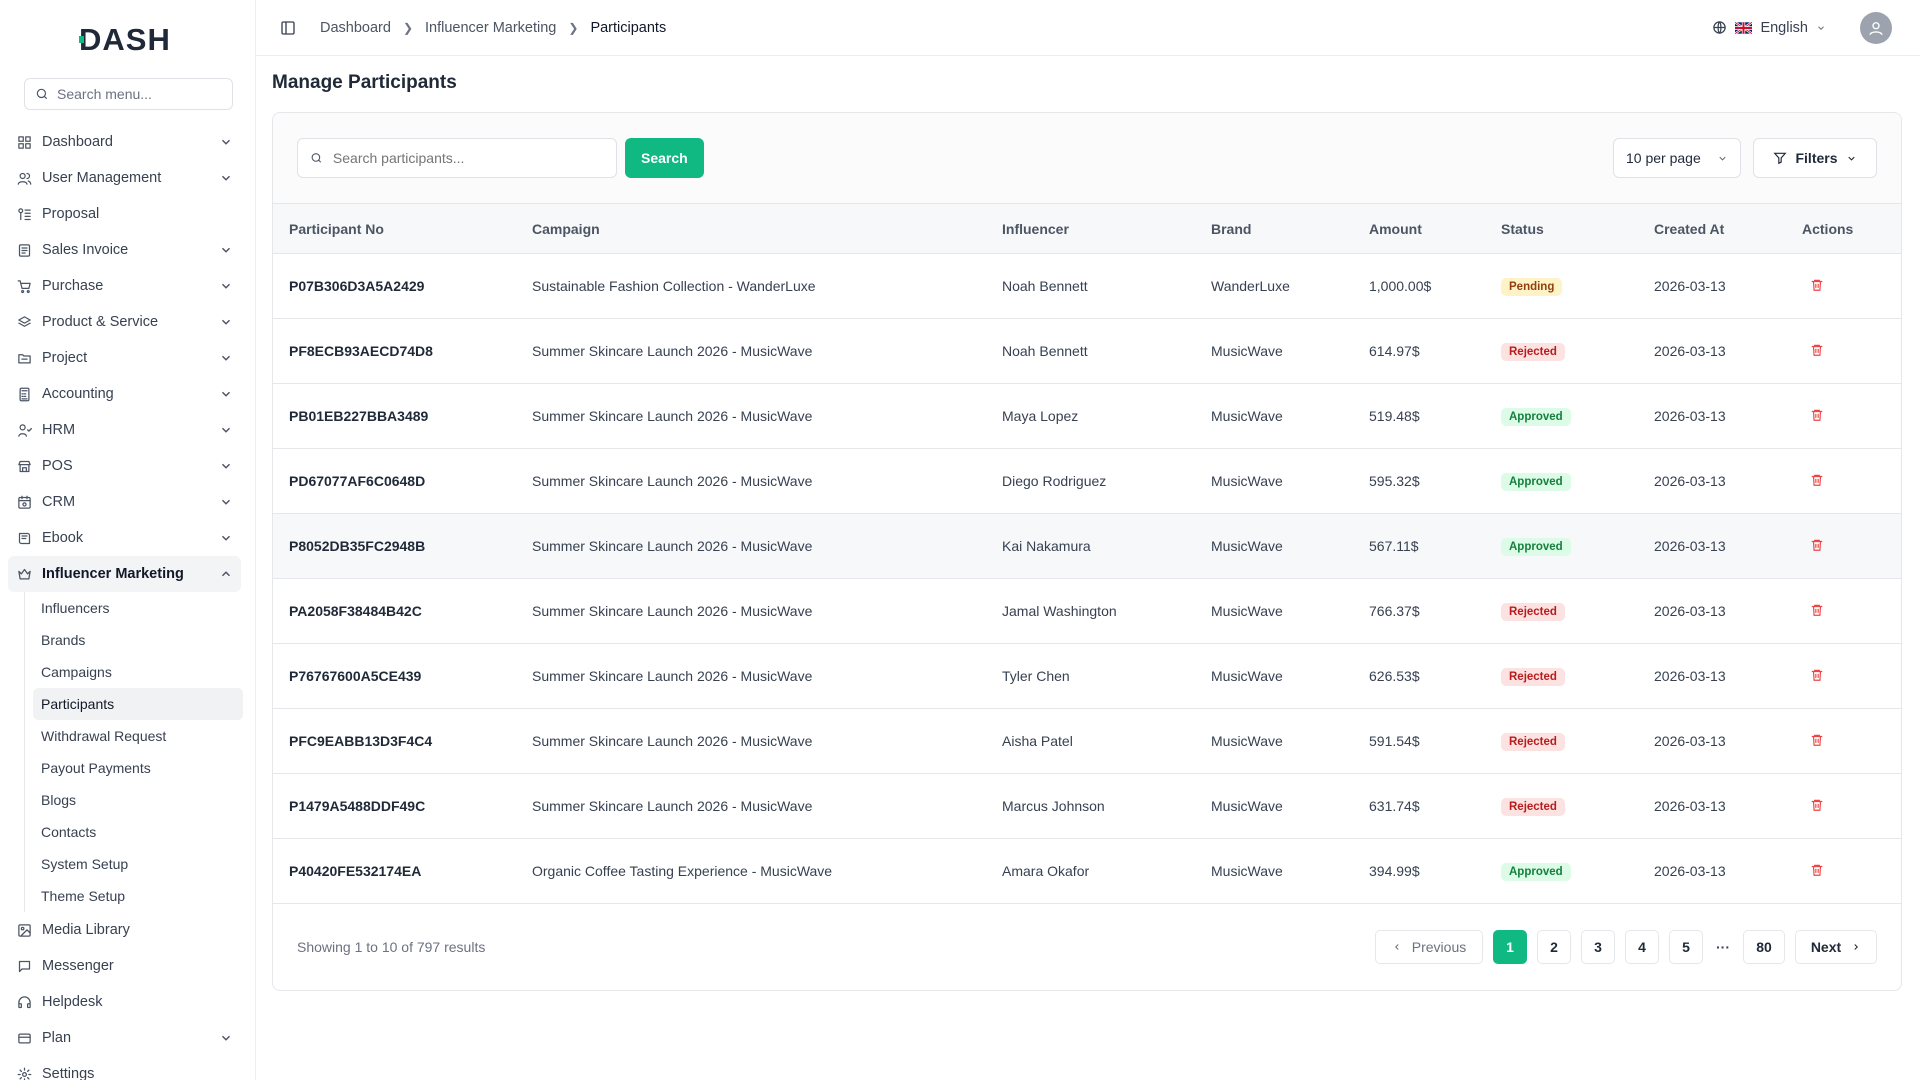 The height and width of the screenshot is (1080, 1920). Describe the element at coordinates (69, 832) in the screenshot. I see `sidebar-subitem-contacts: Contacts` at that location.